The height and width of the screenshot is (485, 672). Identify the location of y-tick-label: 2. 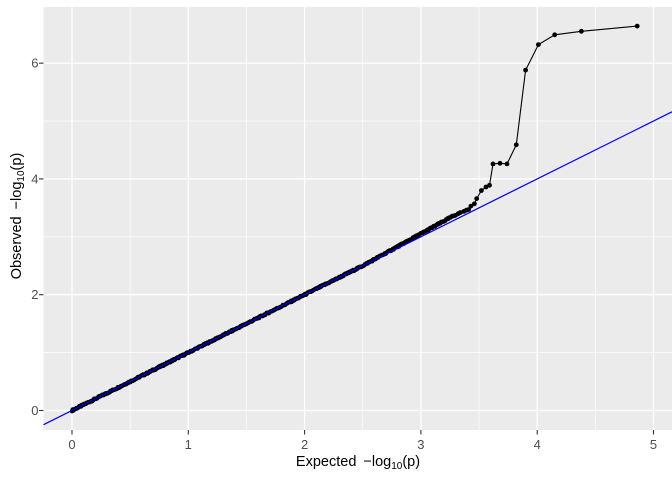
(34, 294).